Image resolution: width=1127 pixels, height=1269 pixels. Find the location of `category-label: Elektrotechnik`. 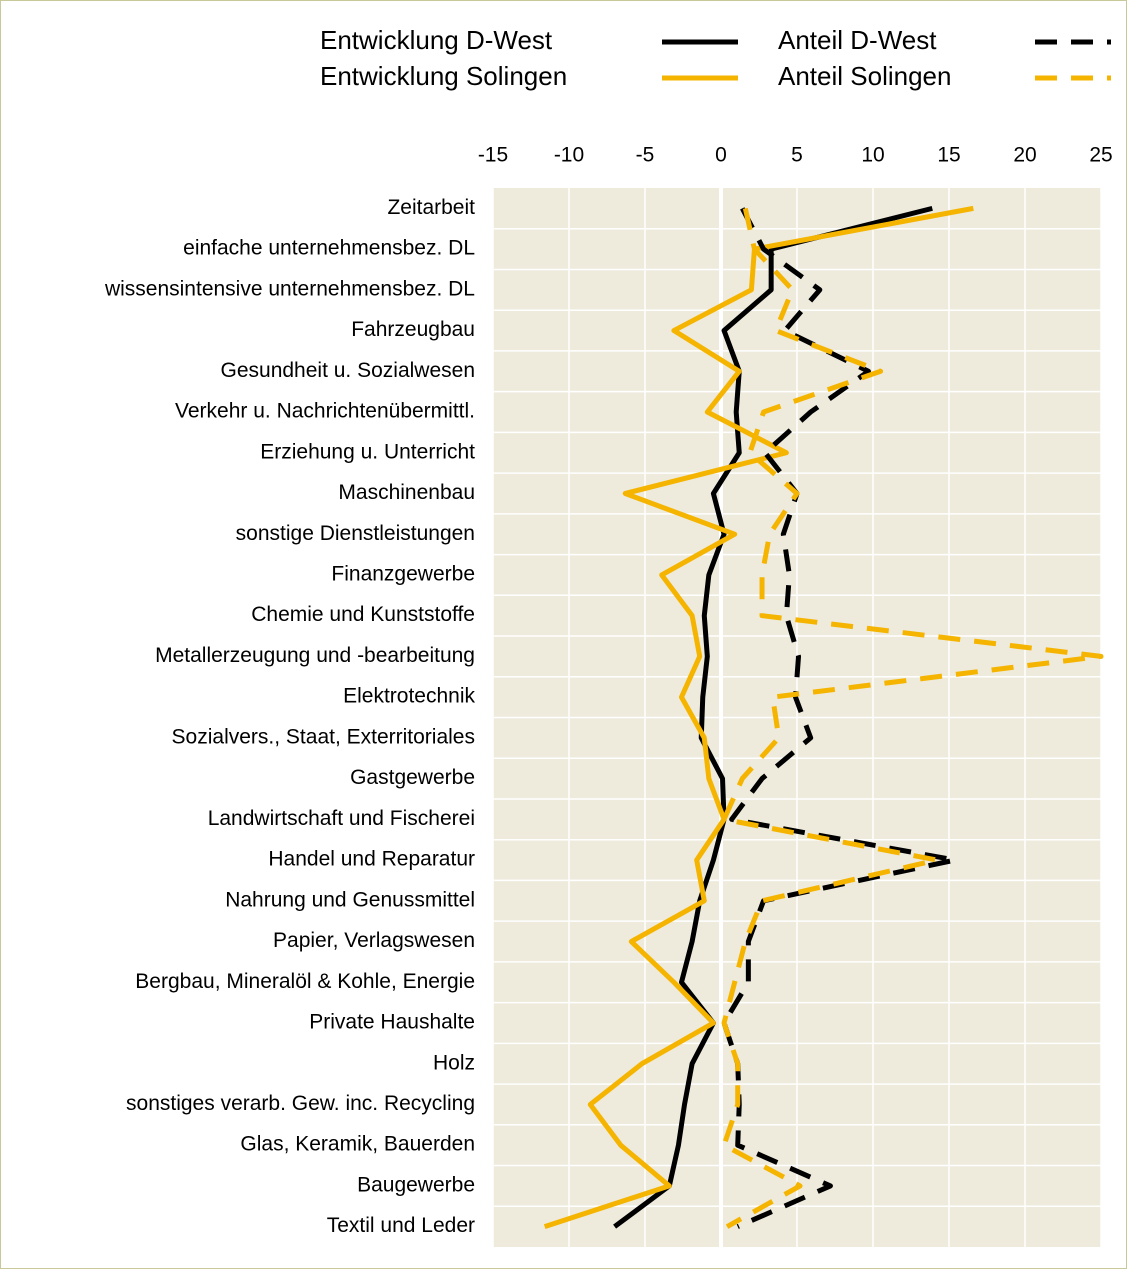

category-label: Elektrotechnik is located at coordinates (409, 696).